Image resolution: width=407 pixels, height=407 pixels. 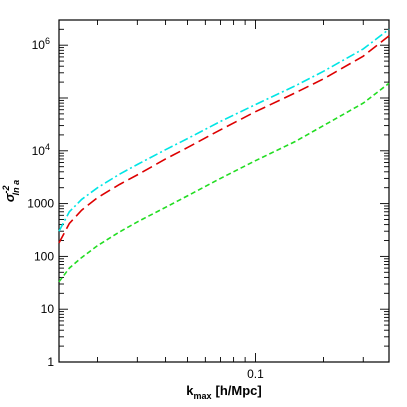 What do you see at coordinates (41, 44) in the screenshot?
I see `y-tick-label: 10⁶` at bounding box center [41, 44].